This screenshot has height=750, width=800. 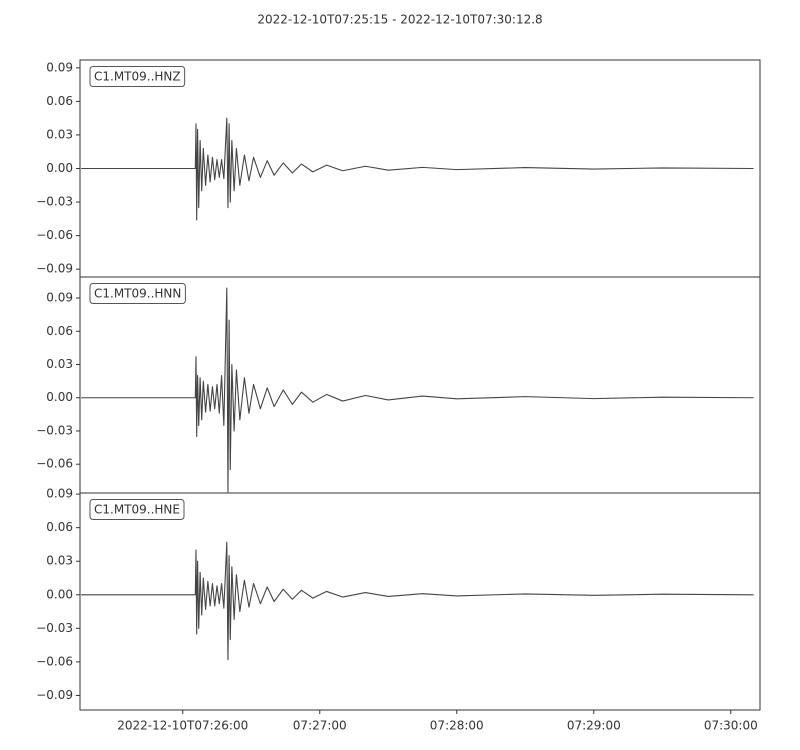 What do you see at coordinates (731, 726) in the screenshot?
I see `x-tick-label: 07:30:00` at bounding box center [731, 726].